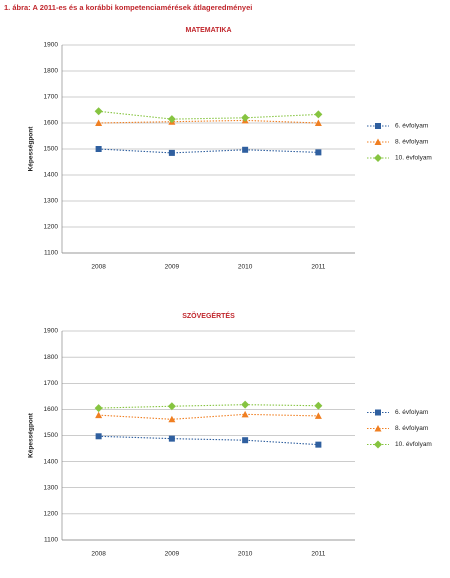 The height and width of the screenshot is (578, 450). I want to click on chart-title: SZÖVEGÉRTÉS, so click(208, 315).